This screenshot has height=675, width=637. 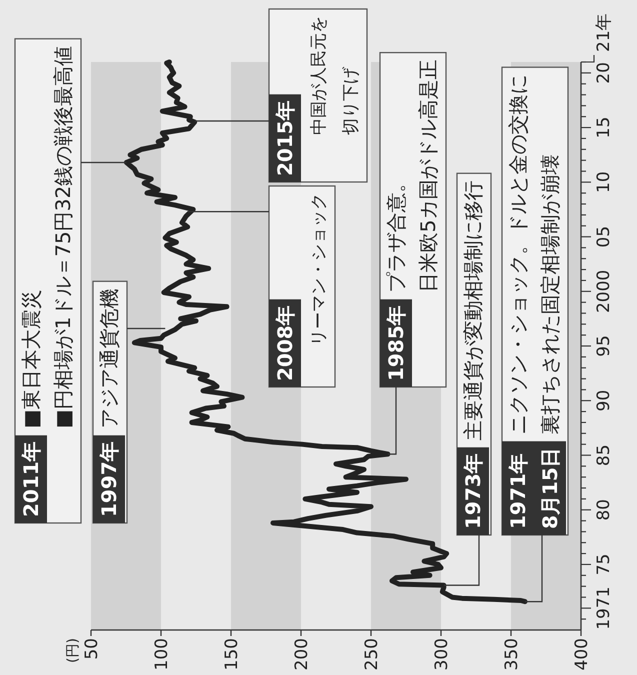 I want to click on ytick: 10, so click(x=604, y=182).